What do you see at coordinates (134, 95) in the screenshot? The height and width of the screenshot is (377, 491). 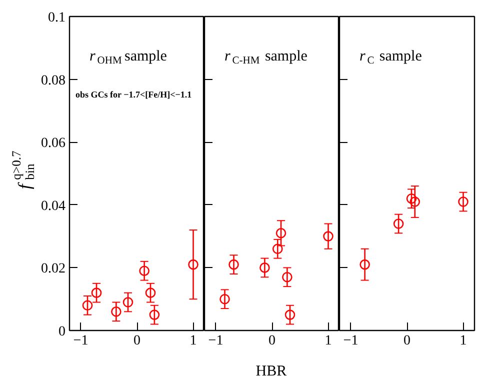 I see `annotation: obs GCs for −1.7<[Fe/H]<−1.1` at bounding box center [134, 95].